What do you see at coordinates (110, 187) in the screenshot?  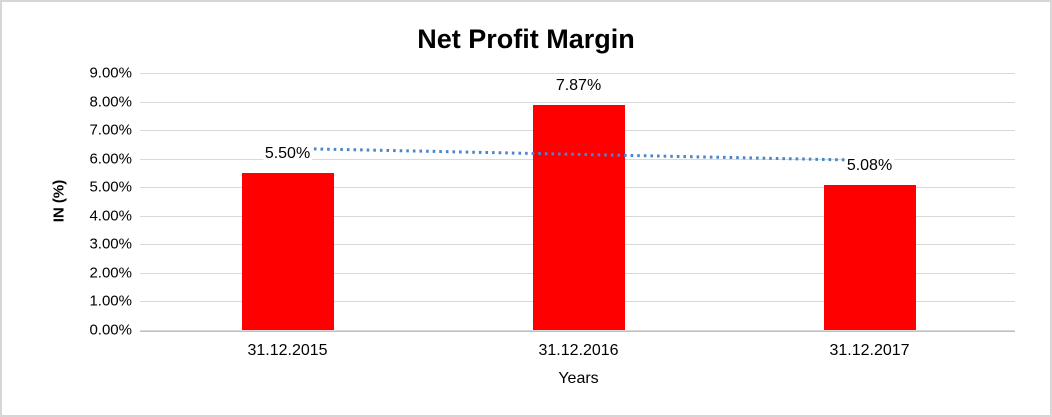 I see `y-tick-label: 5.00%` at bounding box center [110, 187].